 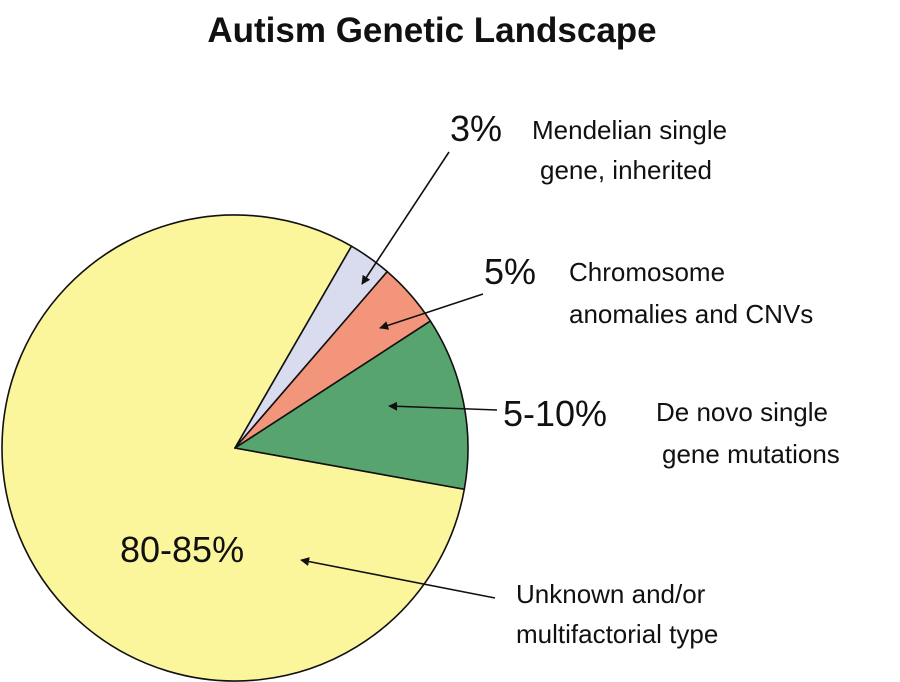 What do you see at coordinates (351, 405) in the screenshot?
I see `pie-slice-de-novo` at bounding box center [351, 405].